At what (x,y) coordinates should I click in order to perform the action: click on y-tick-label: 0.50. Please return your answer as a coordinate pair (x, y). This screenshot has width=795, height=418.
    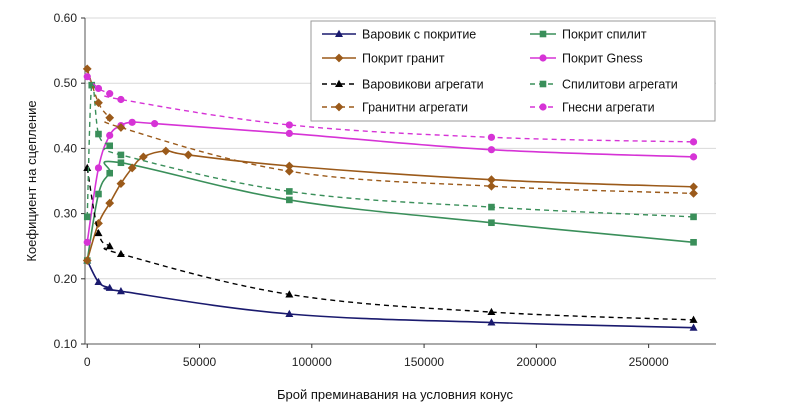
    Looking at the image, I should click on (66, 83).